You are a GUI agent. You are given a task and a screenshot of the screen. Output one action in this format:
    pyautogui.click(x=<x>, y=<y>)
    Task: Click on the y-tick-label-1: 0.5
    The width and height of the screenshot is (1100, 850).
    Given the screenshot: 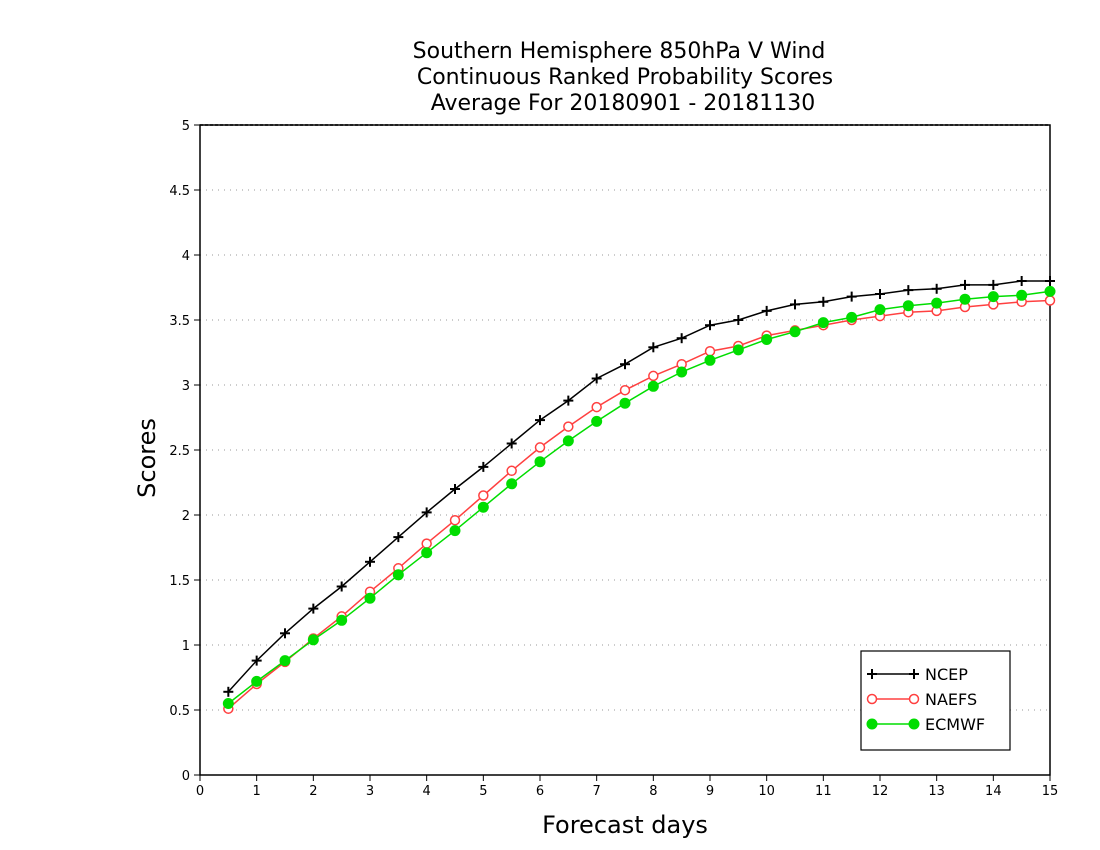 What is the action you would take?
    pyautogui.click(x=179, y=711)
    